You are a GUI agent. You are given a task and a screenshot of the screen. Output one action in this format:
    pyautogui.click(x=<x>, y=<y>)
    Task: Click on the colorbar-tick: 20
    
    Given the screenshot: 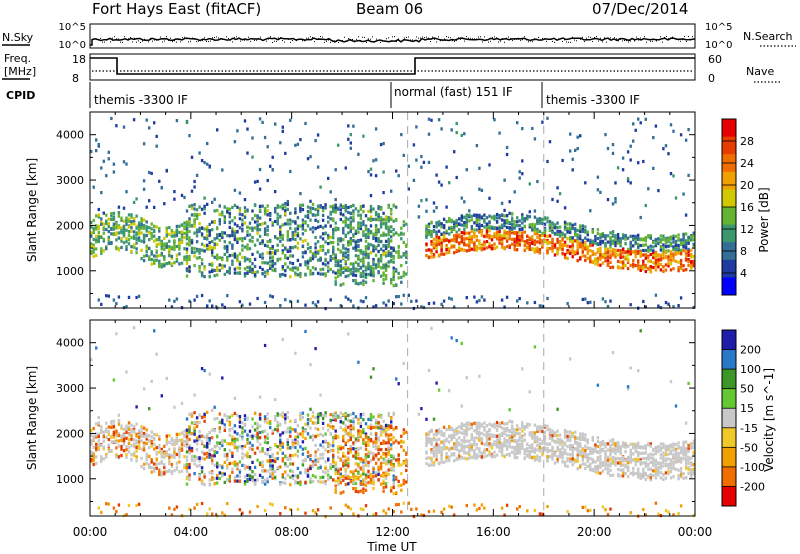 What is the action you would take?
    pyautogui.click(x=747, y=185)
    